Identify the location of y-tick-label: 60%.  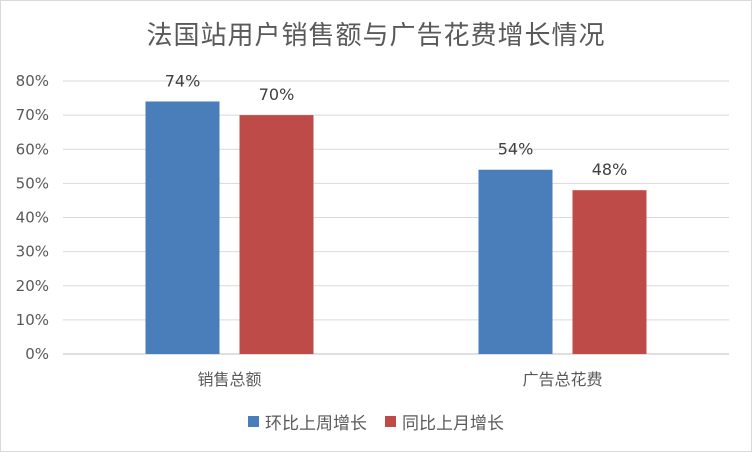
(32, 149).